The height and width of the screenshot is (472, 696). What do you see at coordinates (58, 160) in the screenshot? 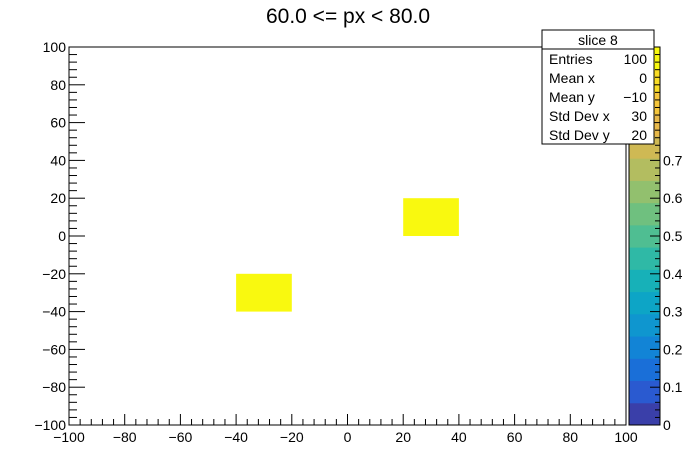
I see `y-tick-label: 40` at bounding box center [58, 160].